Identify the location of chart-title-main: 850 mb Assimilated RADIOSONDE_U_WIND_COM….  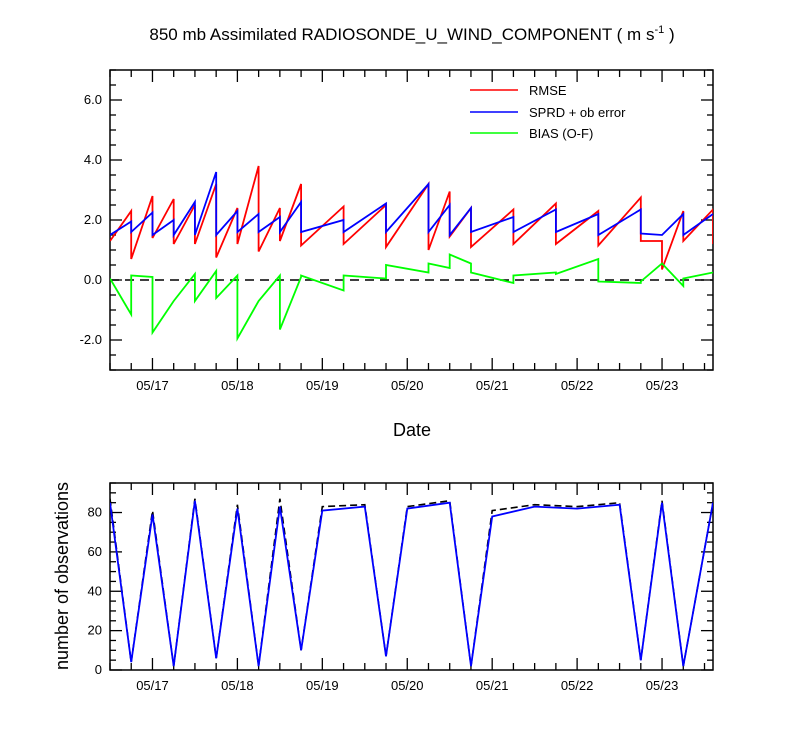
(401, 34).